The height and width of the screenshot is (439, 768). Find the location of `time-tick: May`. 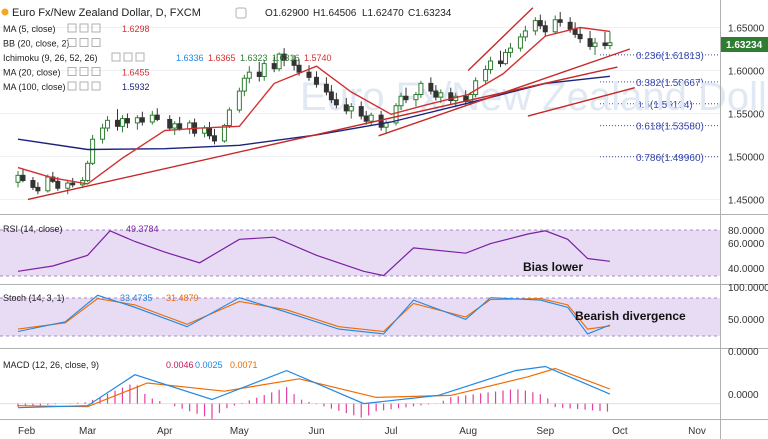

time-tick: May is located at coordinates (239, 431).